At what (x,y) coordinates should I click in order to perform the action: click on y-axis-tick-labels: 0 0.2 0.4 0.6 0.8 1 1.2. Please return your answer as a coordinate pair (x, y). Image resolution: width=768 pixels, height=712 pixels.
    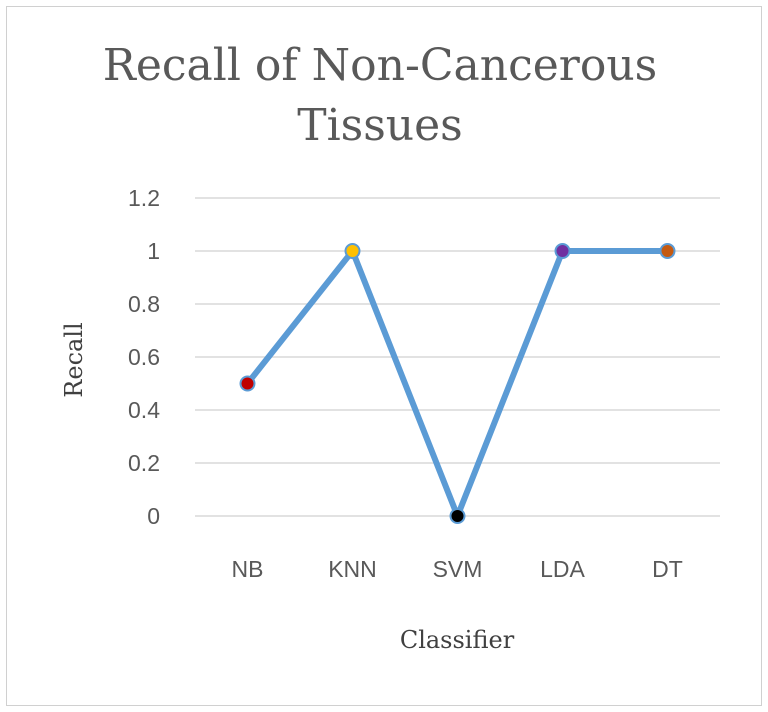
    Looking at the image, I should click on (144, 357).